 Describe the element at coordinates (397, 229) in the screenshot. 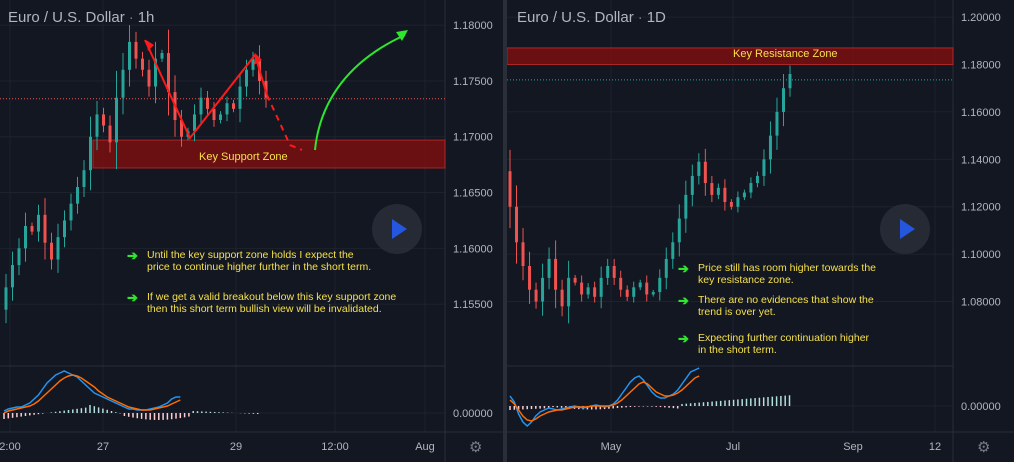

I see `left-play-button` at that location.